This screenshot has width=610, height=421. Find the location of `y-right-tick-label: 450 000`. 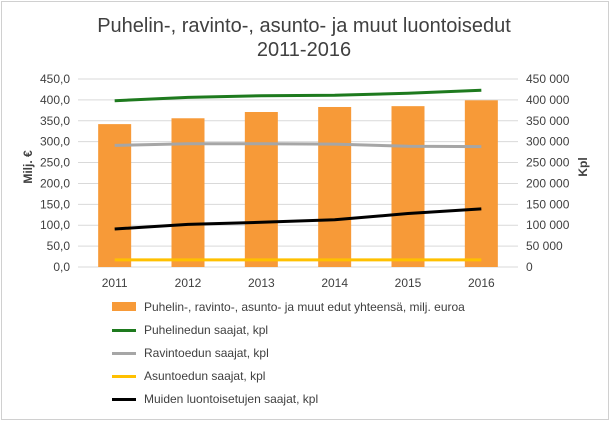

y-right-tick-label: 450 000 is located at coordinates (548, 79).